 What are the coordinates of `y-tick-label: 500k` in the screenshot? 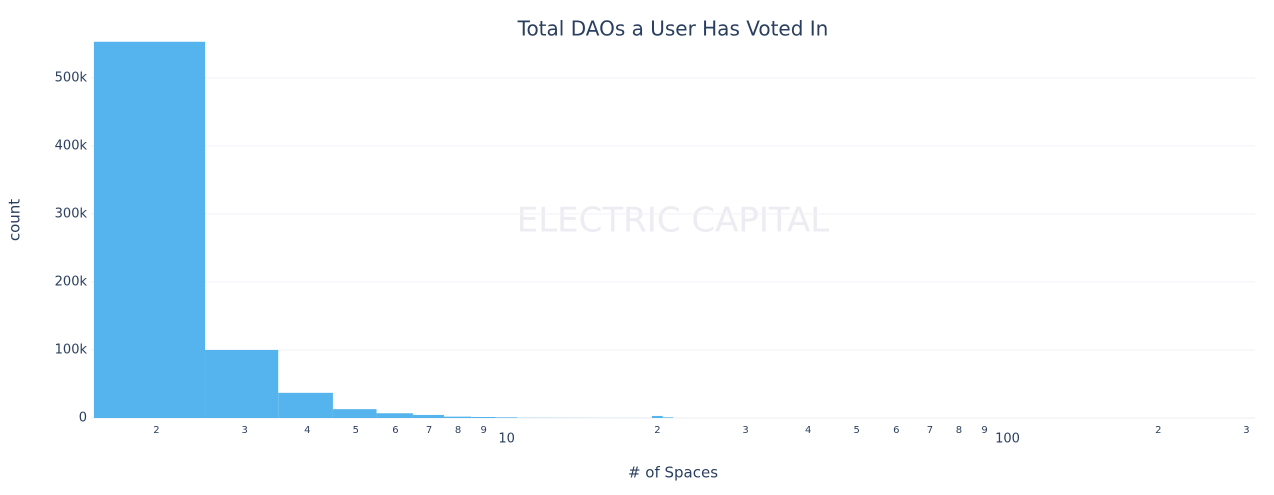 It's located at (71, 77).